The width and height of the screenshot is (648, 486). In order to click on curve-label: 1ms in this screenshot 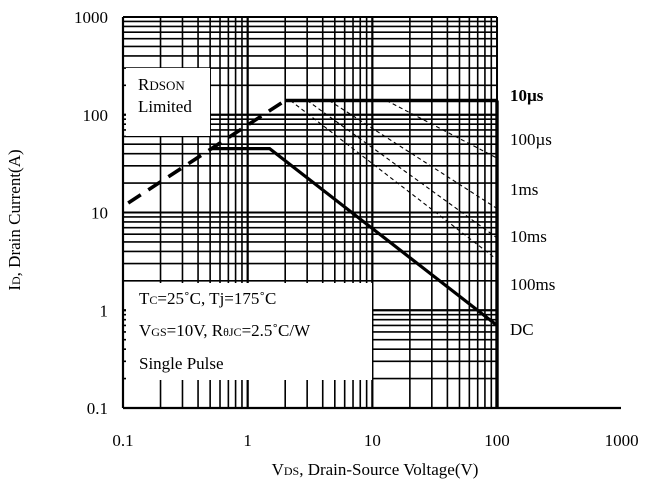, I will do `click(524, 189)`.